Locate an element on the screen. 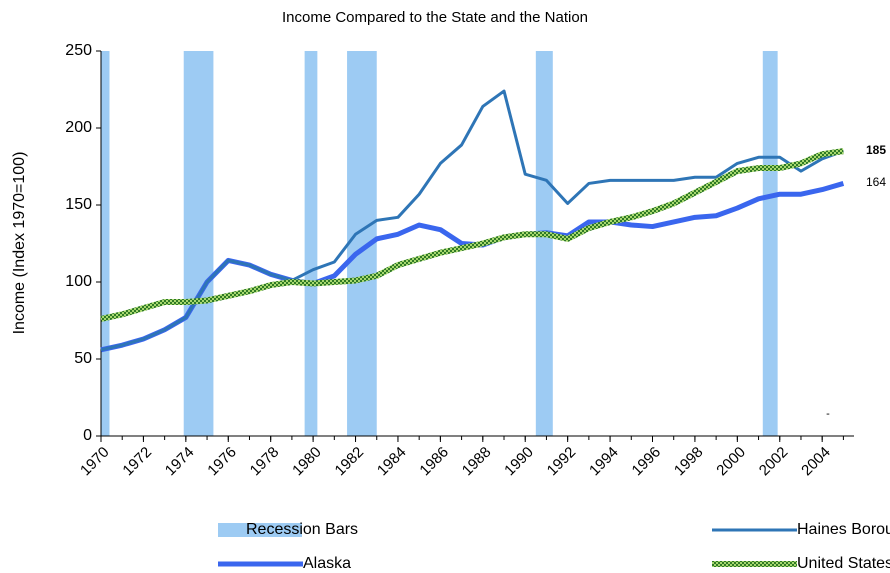 The image size is (890, 573). x-tick-label: 1990 is located at coordinates (519, 462).